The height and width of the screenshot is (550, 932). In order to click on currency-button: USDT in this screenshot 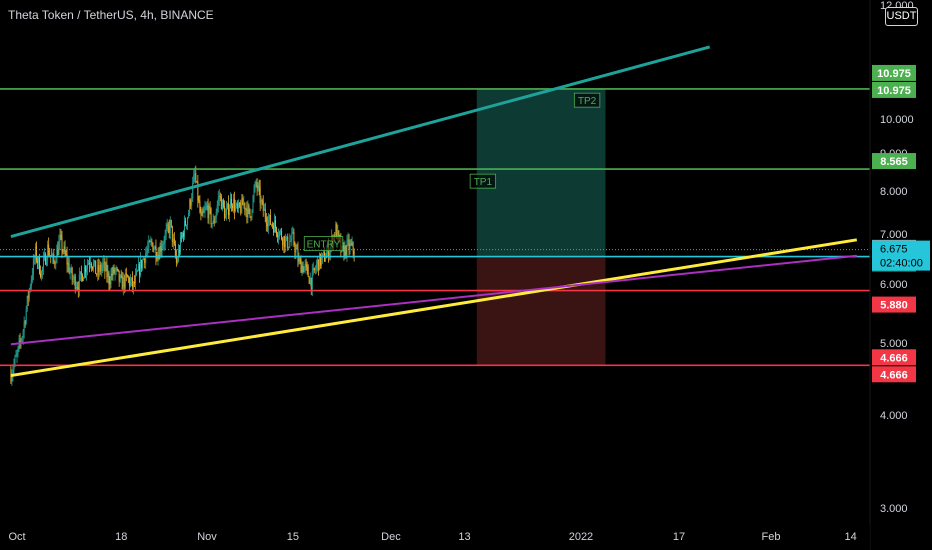, I will do `click(901, 16)`.